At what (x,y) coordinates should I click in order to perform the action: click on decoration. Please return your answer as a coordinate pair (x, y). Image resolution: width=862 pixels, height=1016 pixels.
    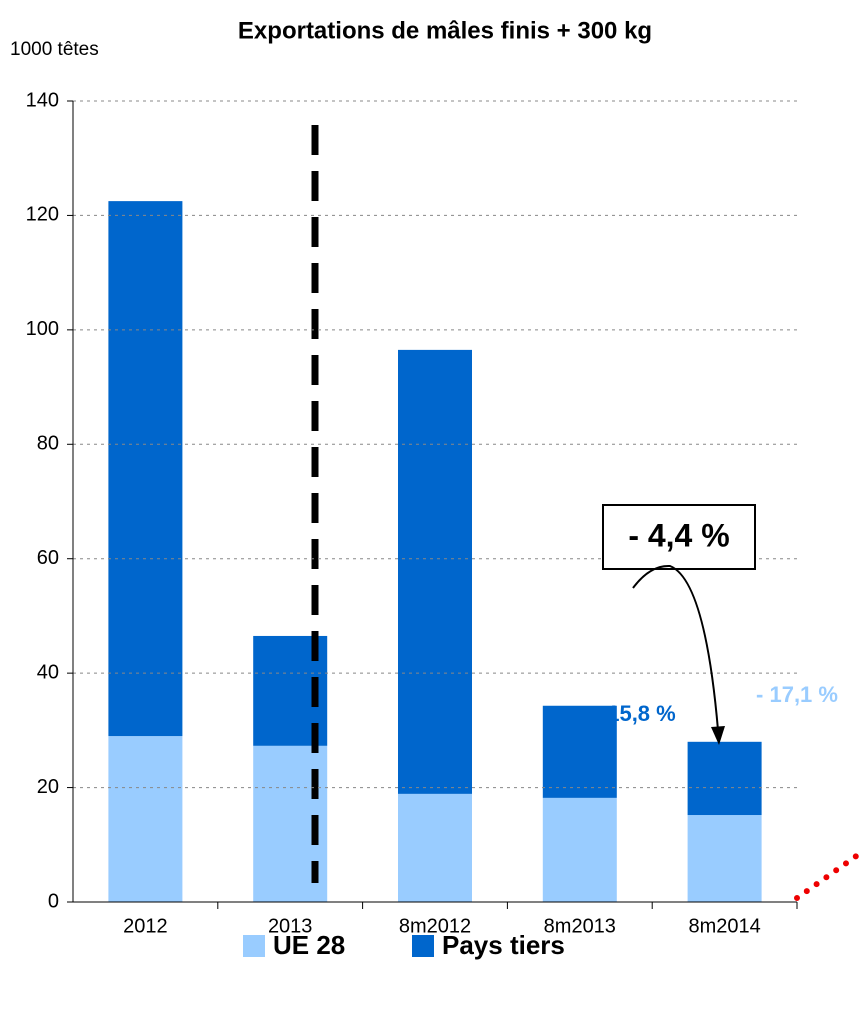
    Looking at the image, I should click on (828, 875).